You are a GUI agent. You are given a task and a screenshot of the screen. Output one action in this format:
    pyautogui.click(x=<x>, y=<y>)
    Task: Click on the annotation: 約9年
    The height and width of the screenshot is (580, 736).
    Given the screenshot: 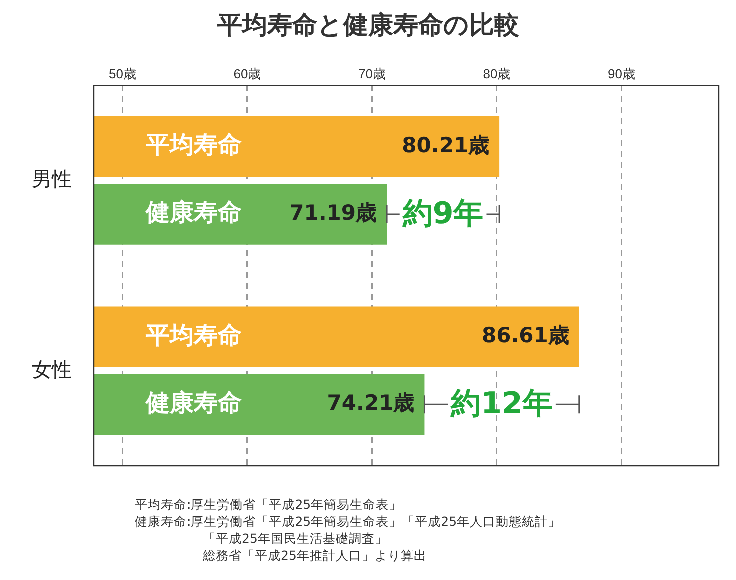 What is the action you would take?
    pyautogui.click(x=443, y=214)
    